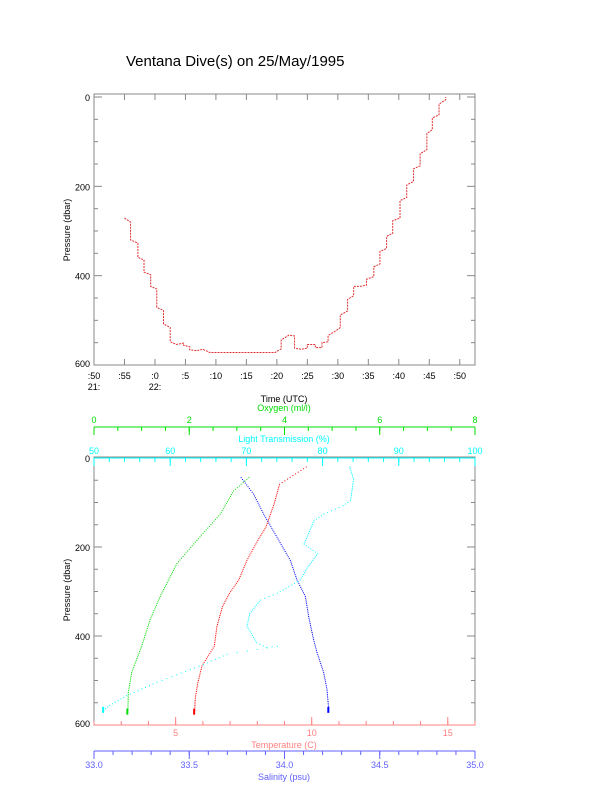 This screenshot has height=785, width=612. Describe the element at coordinates (368, 376) in the screenshot. I see `x-tick-label: :35` at that location.